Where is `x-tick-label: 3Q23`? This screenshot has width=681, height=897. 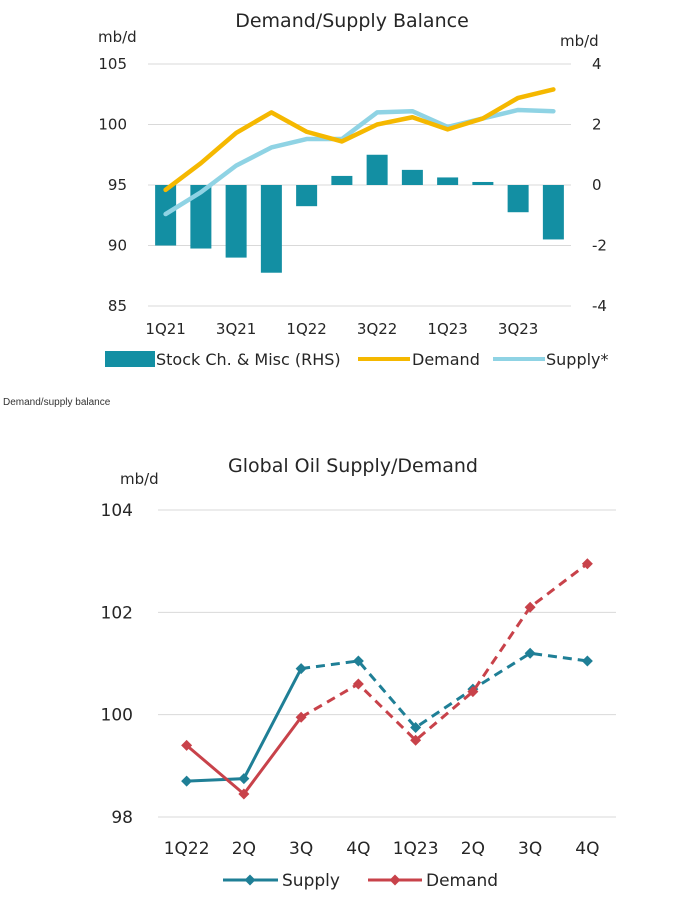
x-tick-label: 3Q23 is located at coordinates (518, 329).